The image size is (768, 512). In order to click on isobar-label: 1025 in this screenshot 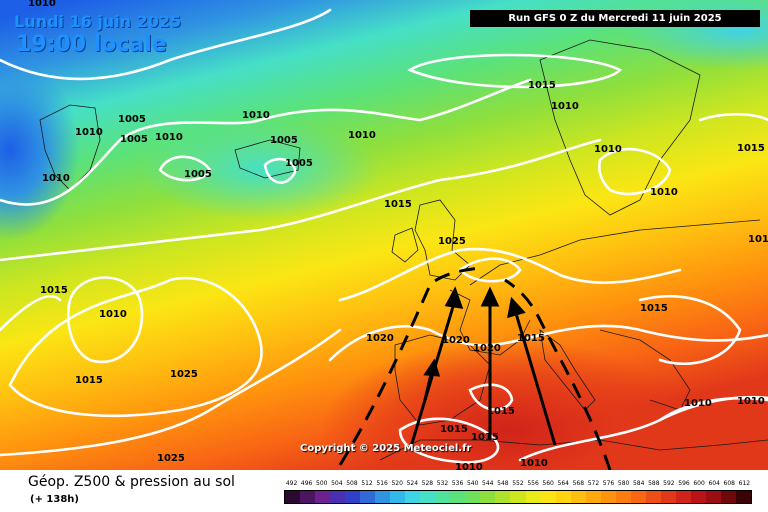, I will do `click(184, 374)`.